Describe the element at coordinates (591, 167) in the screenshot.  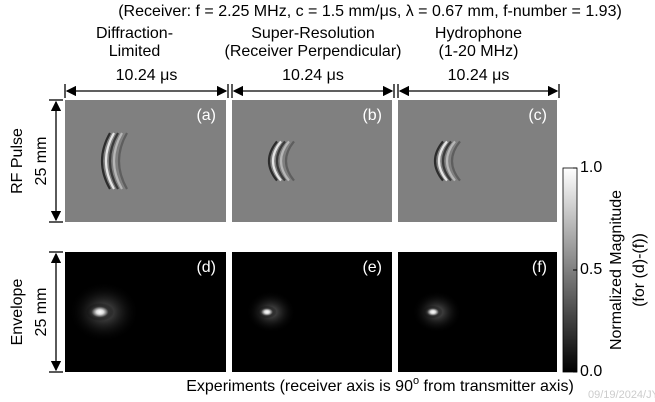
I see `colorbar-tick-label: 1.0` at that location.